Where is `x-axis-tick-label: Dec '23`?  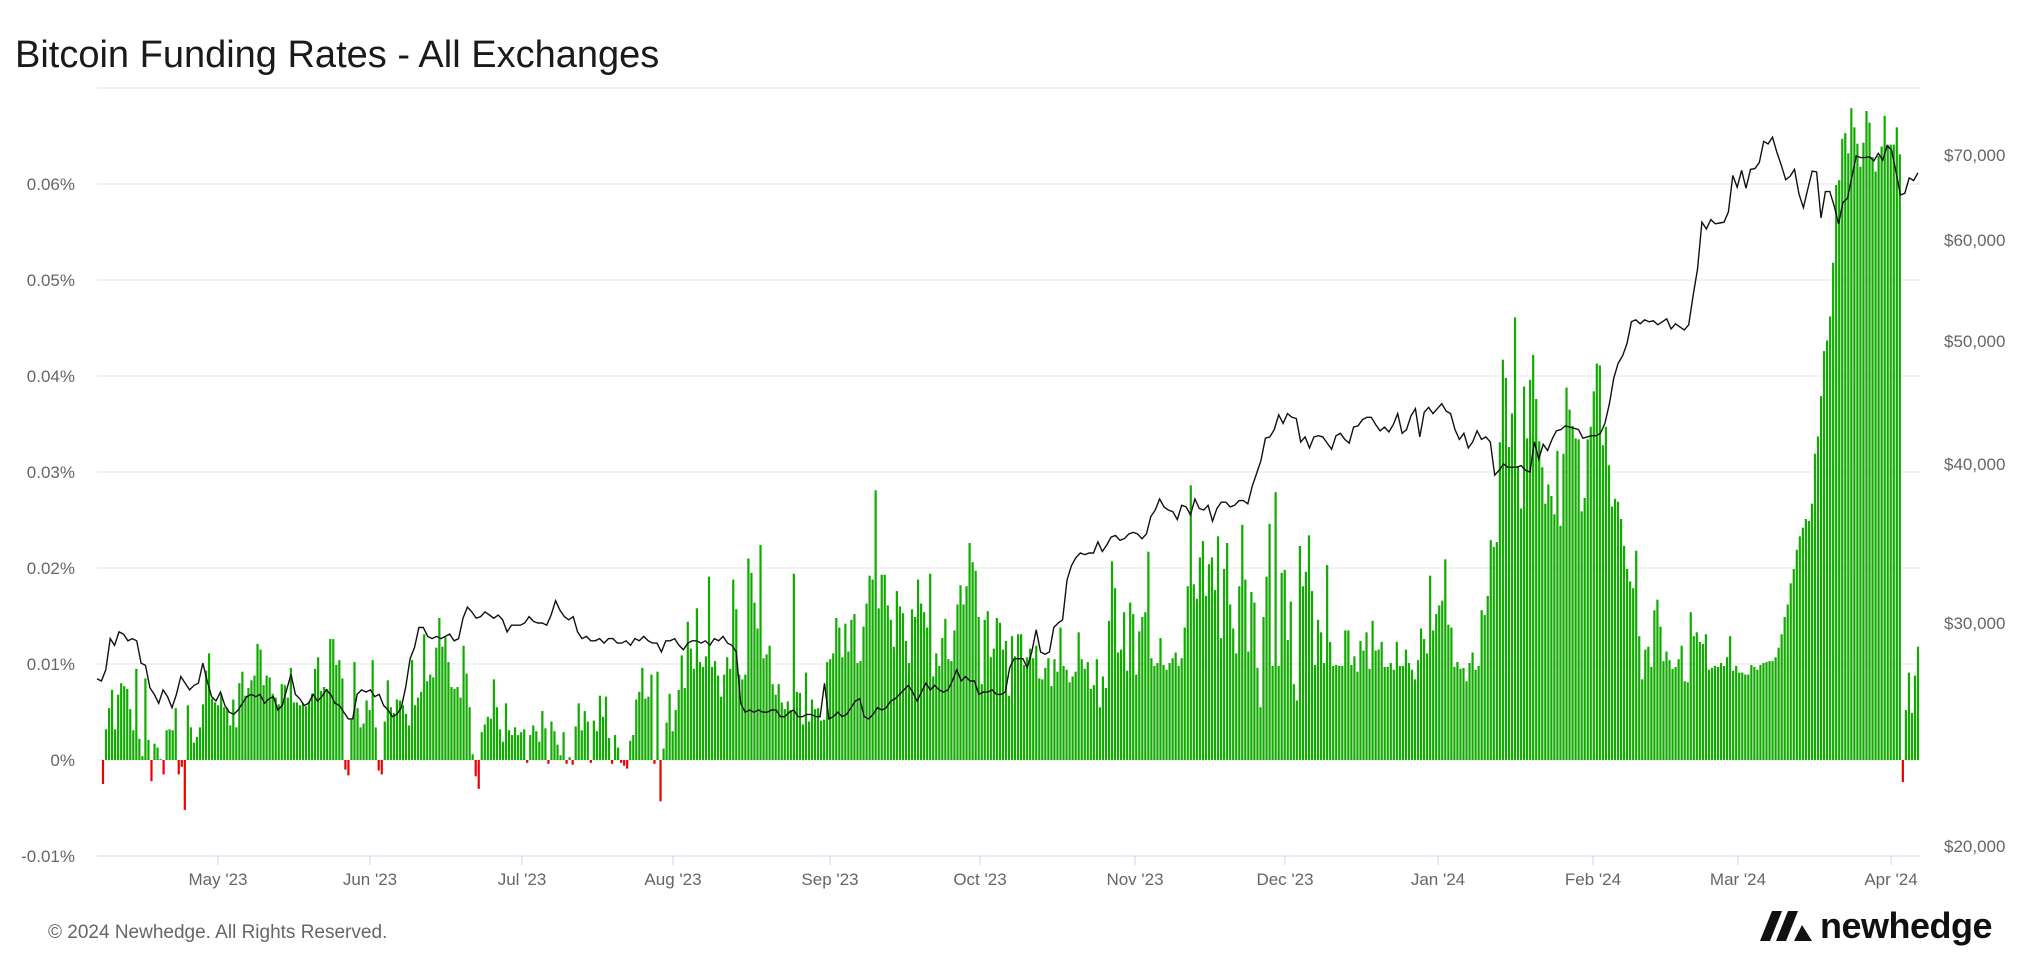
x-axis-tick-label: Dec '23 is located at coordinates (1284, 879).